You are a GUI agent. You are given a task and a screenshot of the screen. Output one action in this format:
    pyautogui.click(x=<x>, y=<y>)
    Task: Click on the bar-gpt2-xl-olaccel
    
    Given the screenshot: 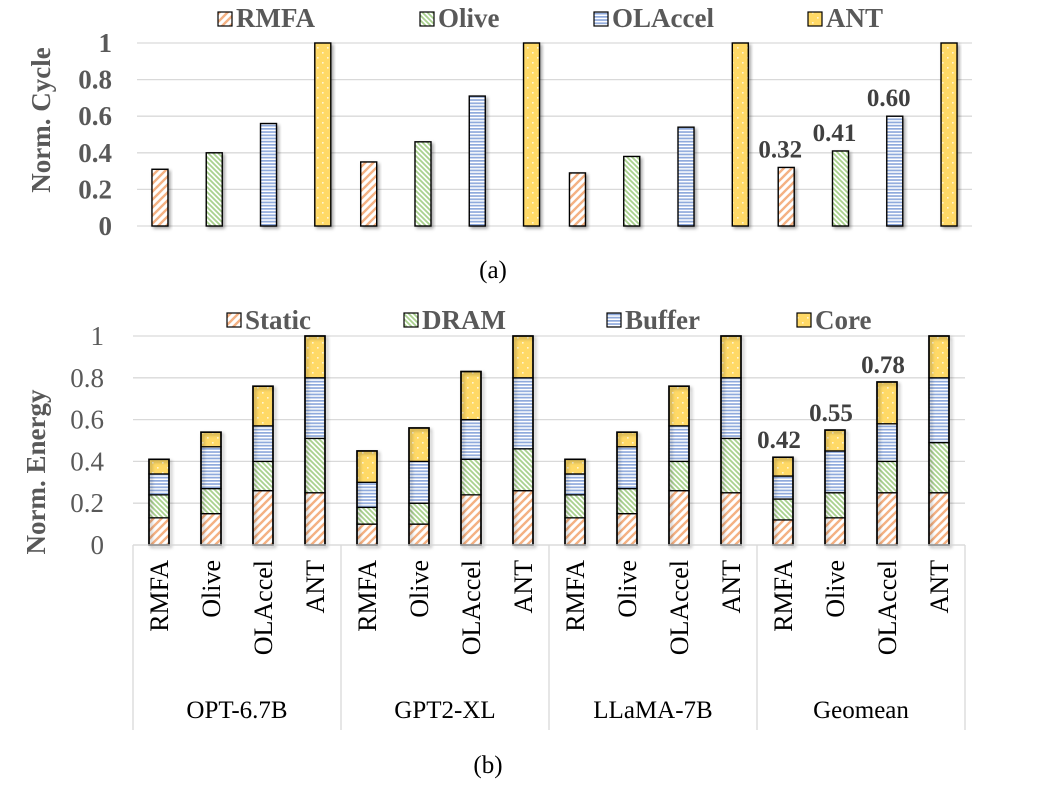 What is the action you would take?
    pyautogui.click(x=477, y=161)
    